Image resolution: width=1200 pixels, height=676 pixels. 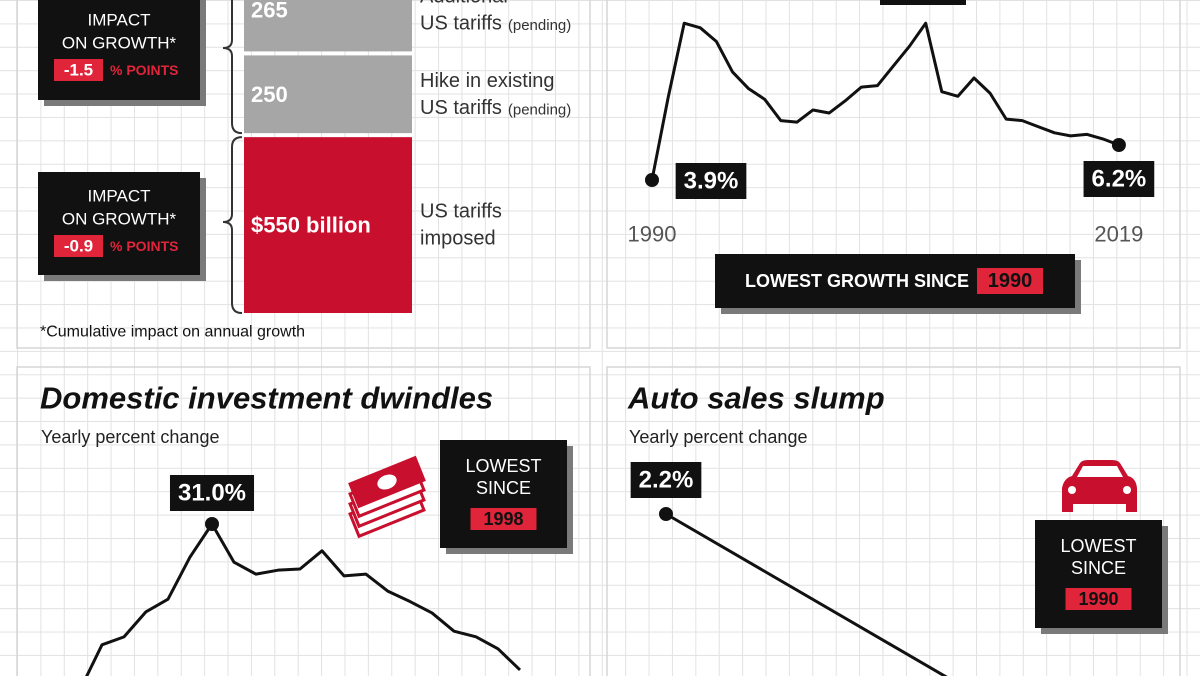 I want to click on impact-value: -1.5, so click(x=78, y=70).